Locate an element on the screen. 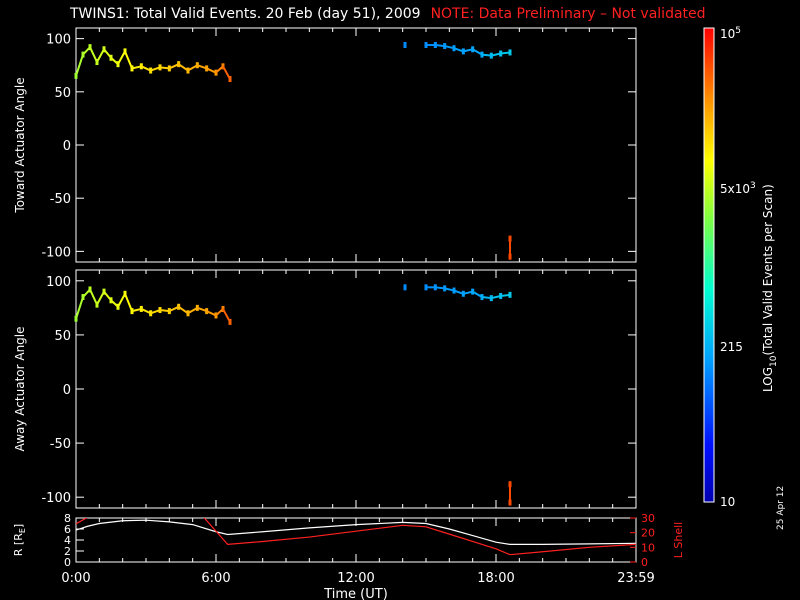  y2-tick-label: 0 is located at coordinates (644, 562).